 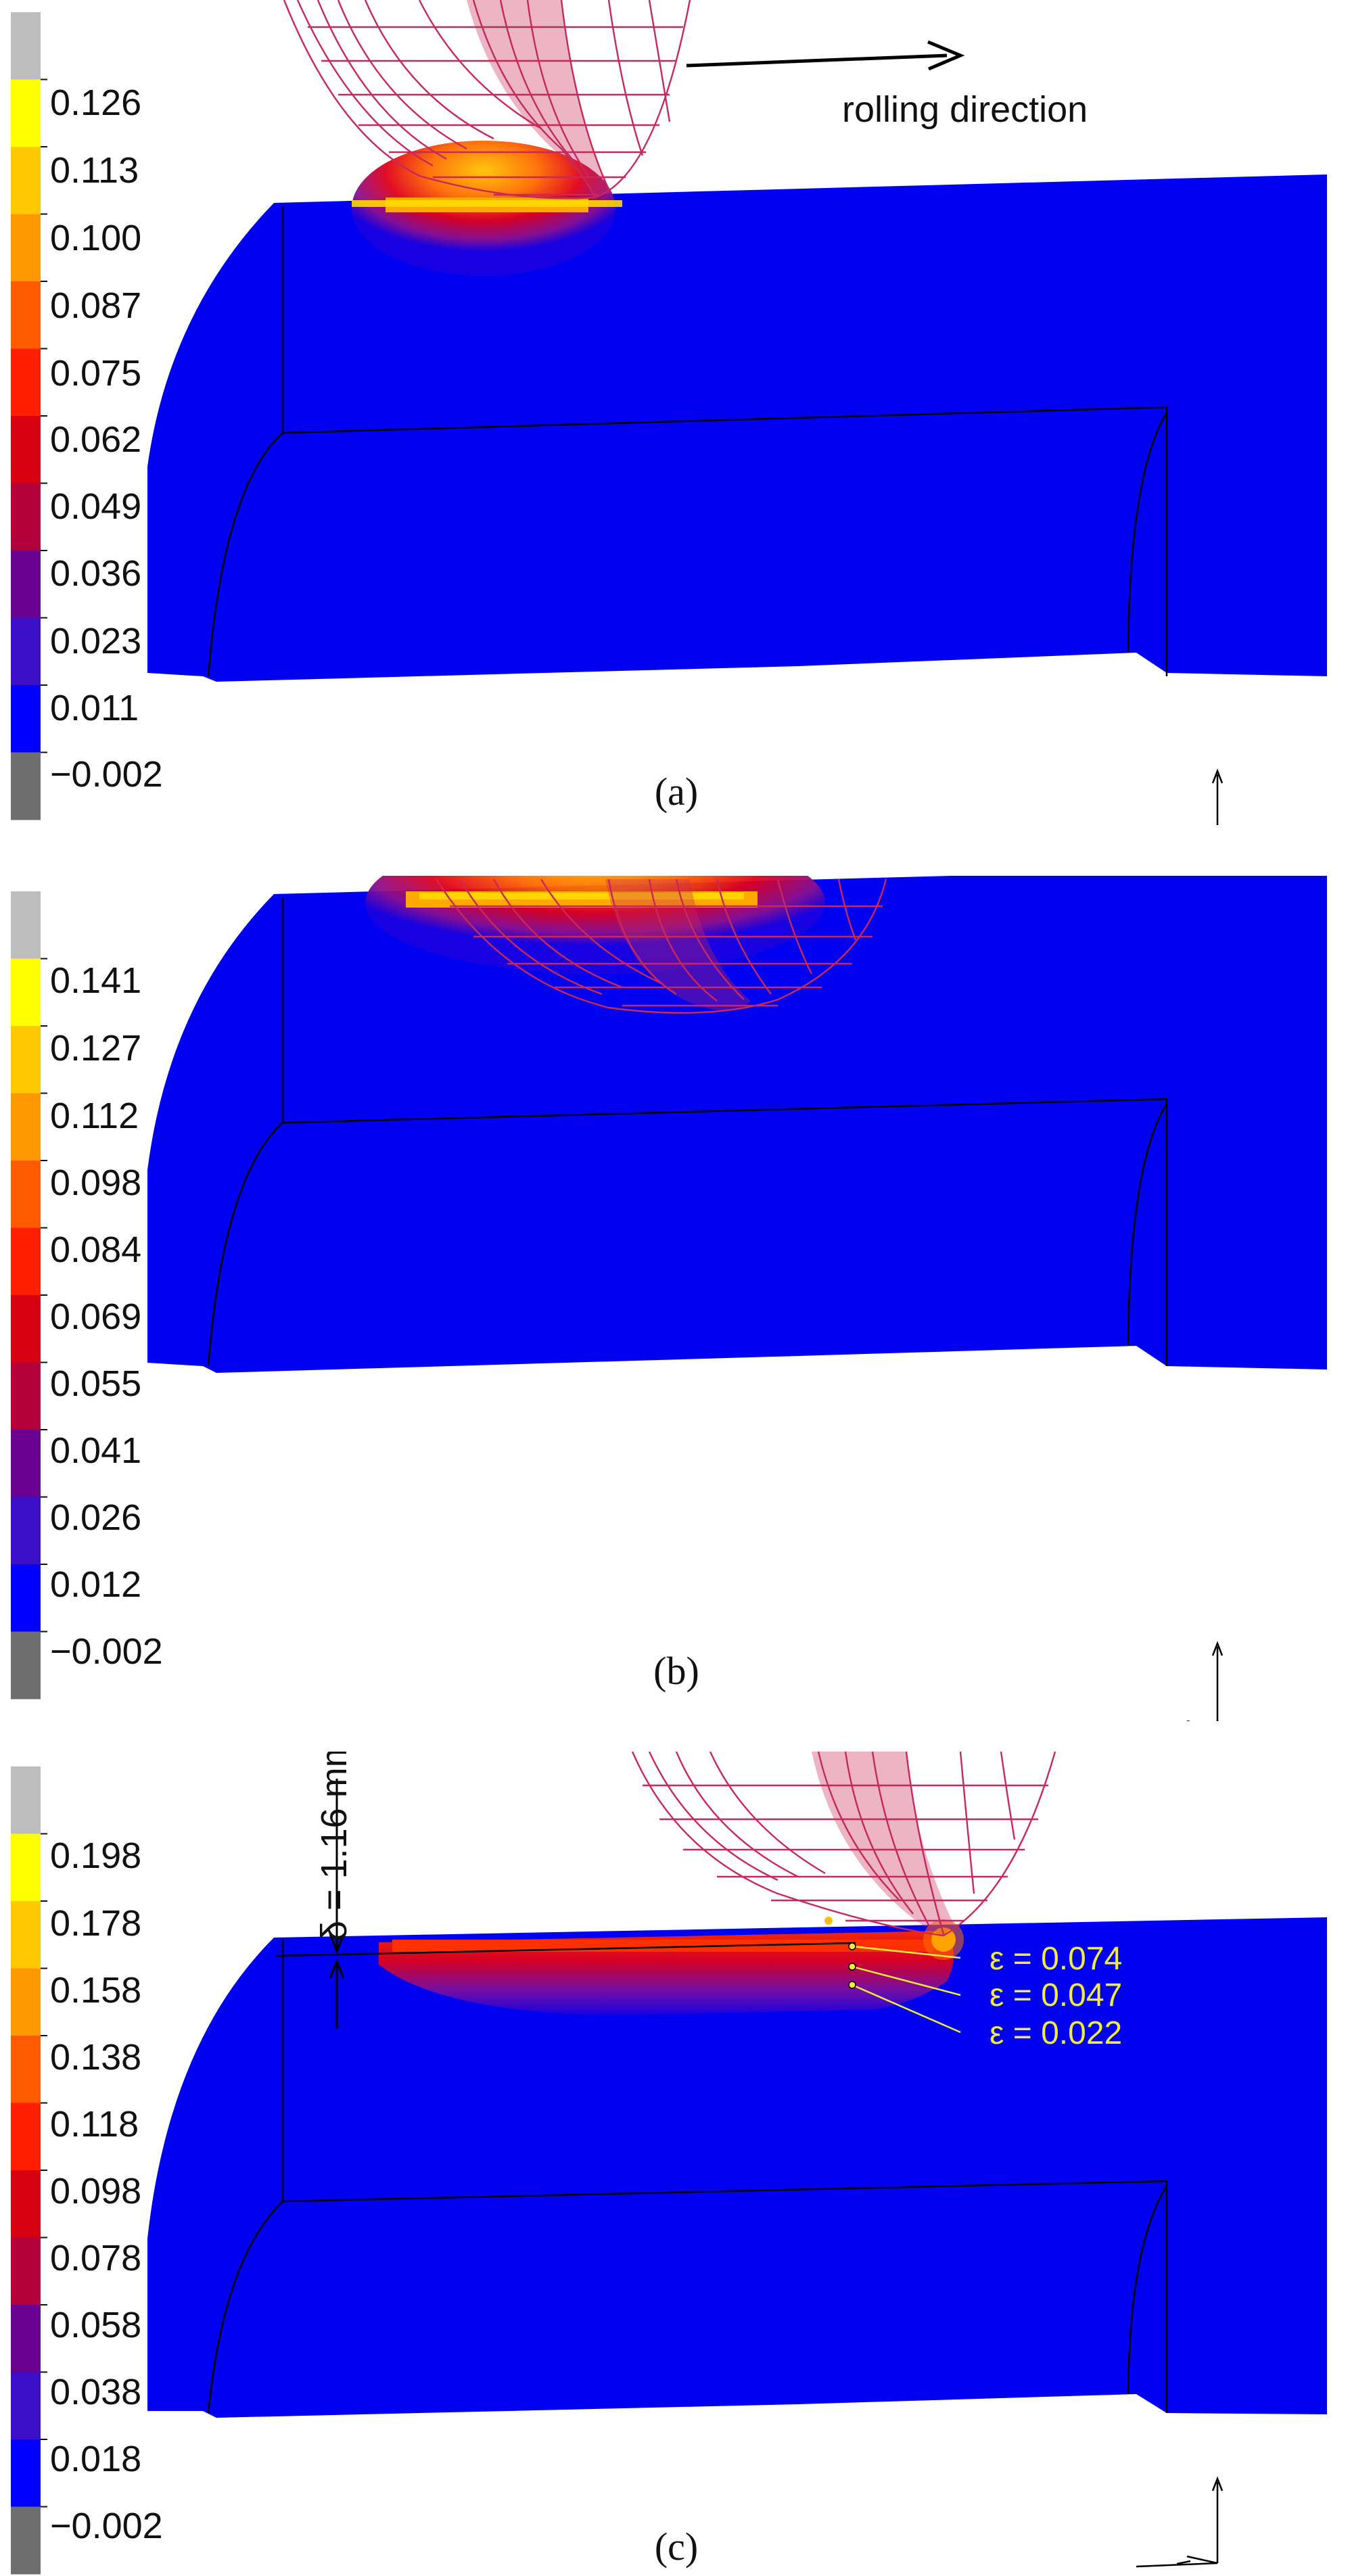 What do you see at coordinates (95, 373) in the screenshot?
I see `legend-tick: 0.075` at bounding box center [95, 373].